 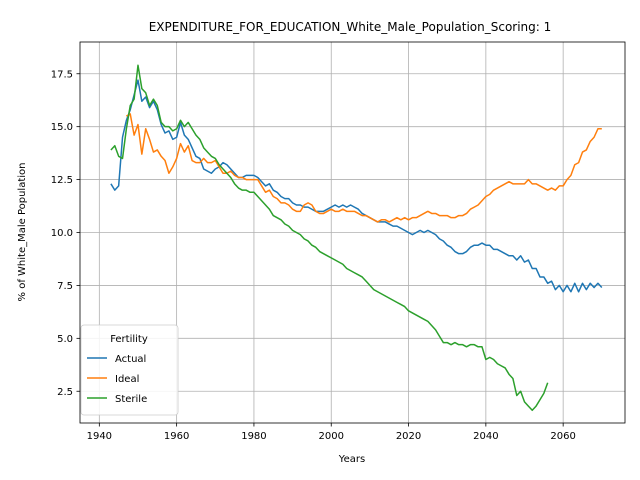 What do you see at coordinates (408, 436) in the screenshot?
I see `x-tick-label: 2020` at bounding box center [408, 436].